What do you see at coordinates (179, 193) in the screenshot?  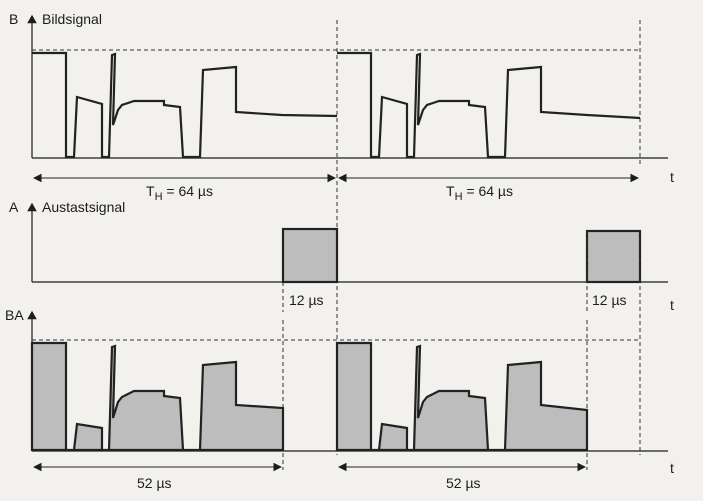 I see `period-label-1: TH = 64 µs` at bounding box center [179, 193].